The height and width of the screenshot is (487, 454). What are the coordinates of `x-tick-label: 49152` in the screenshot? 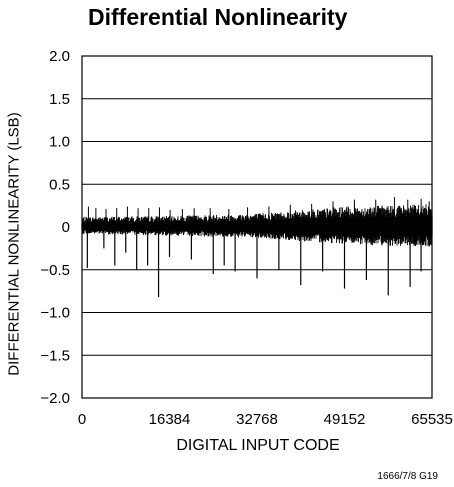 It's located at (345, 419).